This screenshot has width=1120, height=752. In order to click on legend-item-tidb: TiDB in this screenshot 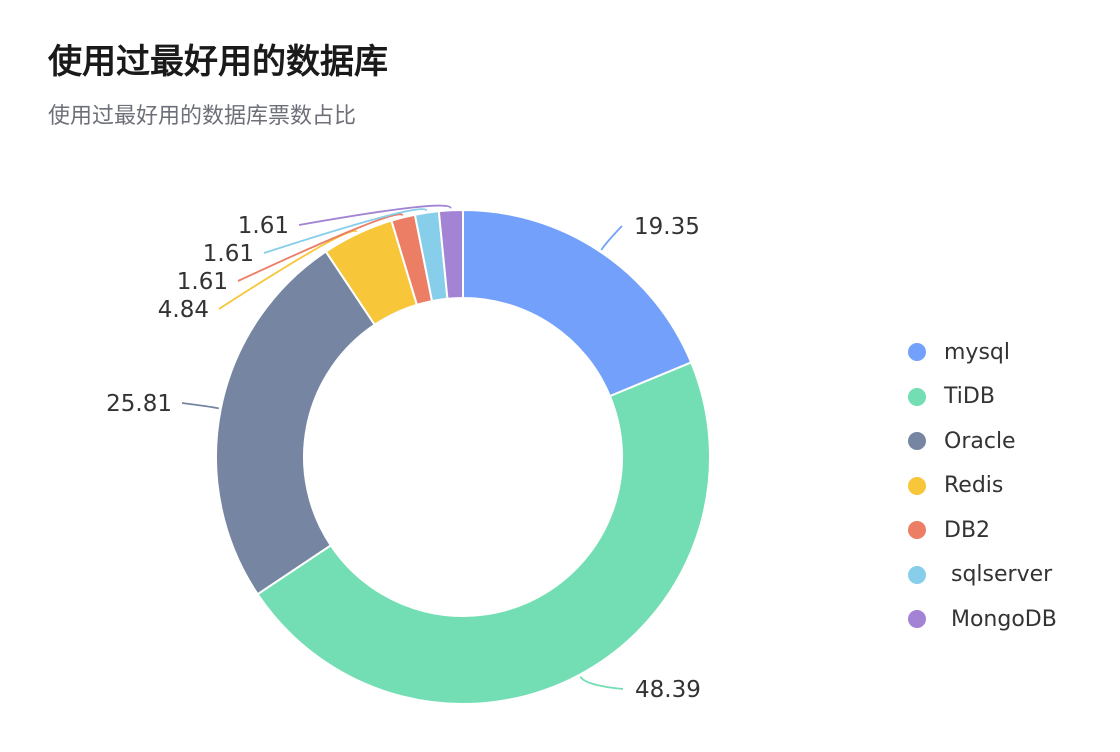, I will do `click(982, 397)`.